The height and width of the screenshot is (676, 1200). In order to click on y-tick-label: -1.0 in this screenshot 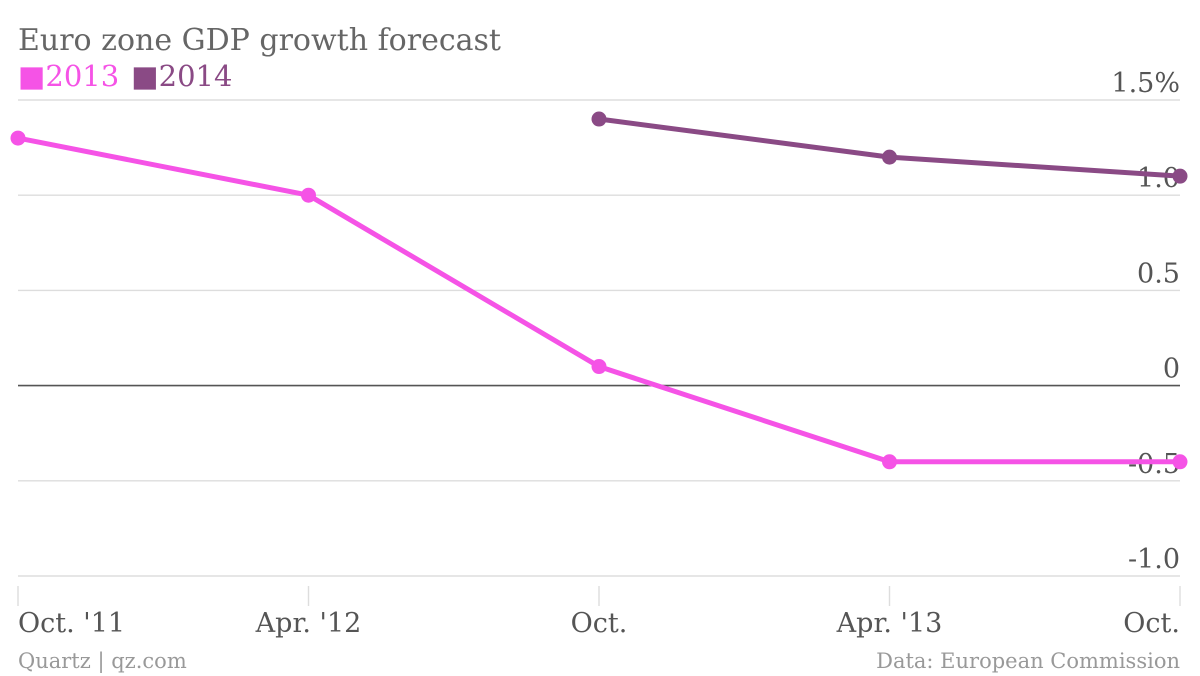, I will do `click(1154, 559)`.